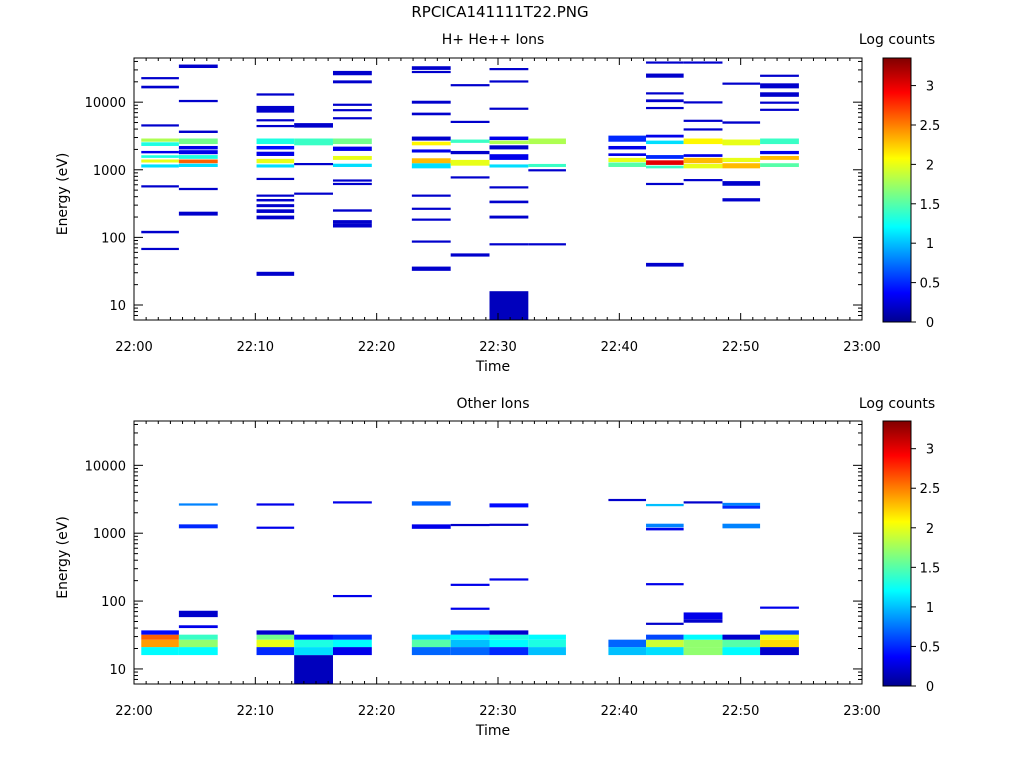  What do you see at coordinates (113, 602) in the screenshot?
I see `y-tick-label: 100` at bounding box center [113, 602].